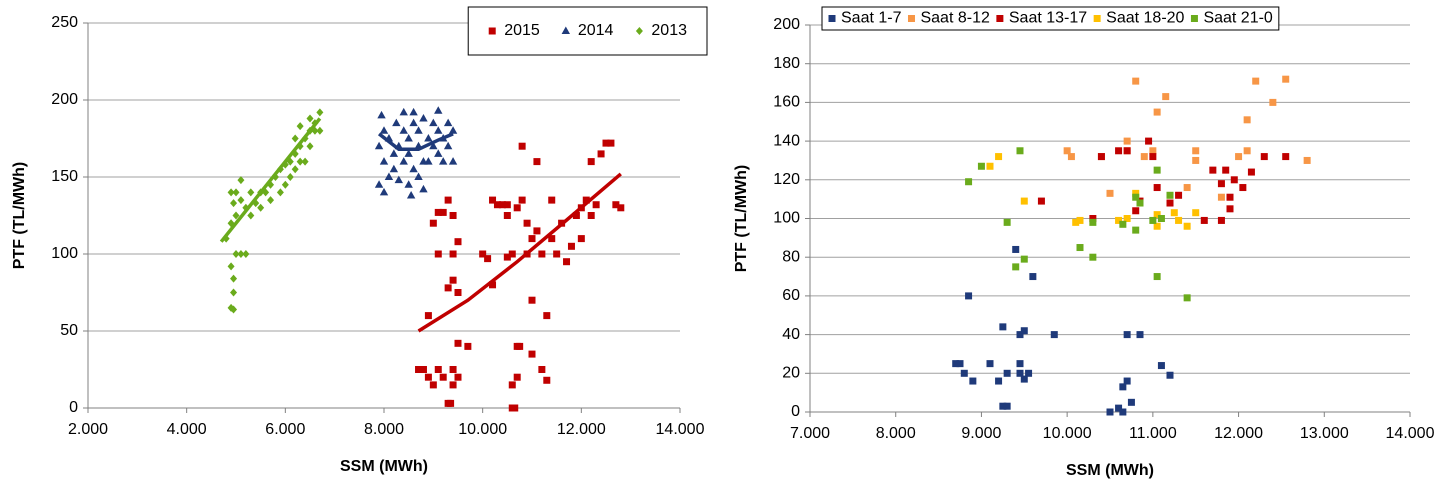 The height and width of the screenshot is (483, 1442). Describe the element at coordinates (786, 102) in the screenshot. I see `y-tick-label: 160` at that location.